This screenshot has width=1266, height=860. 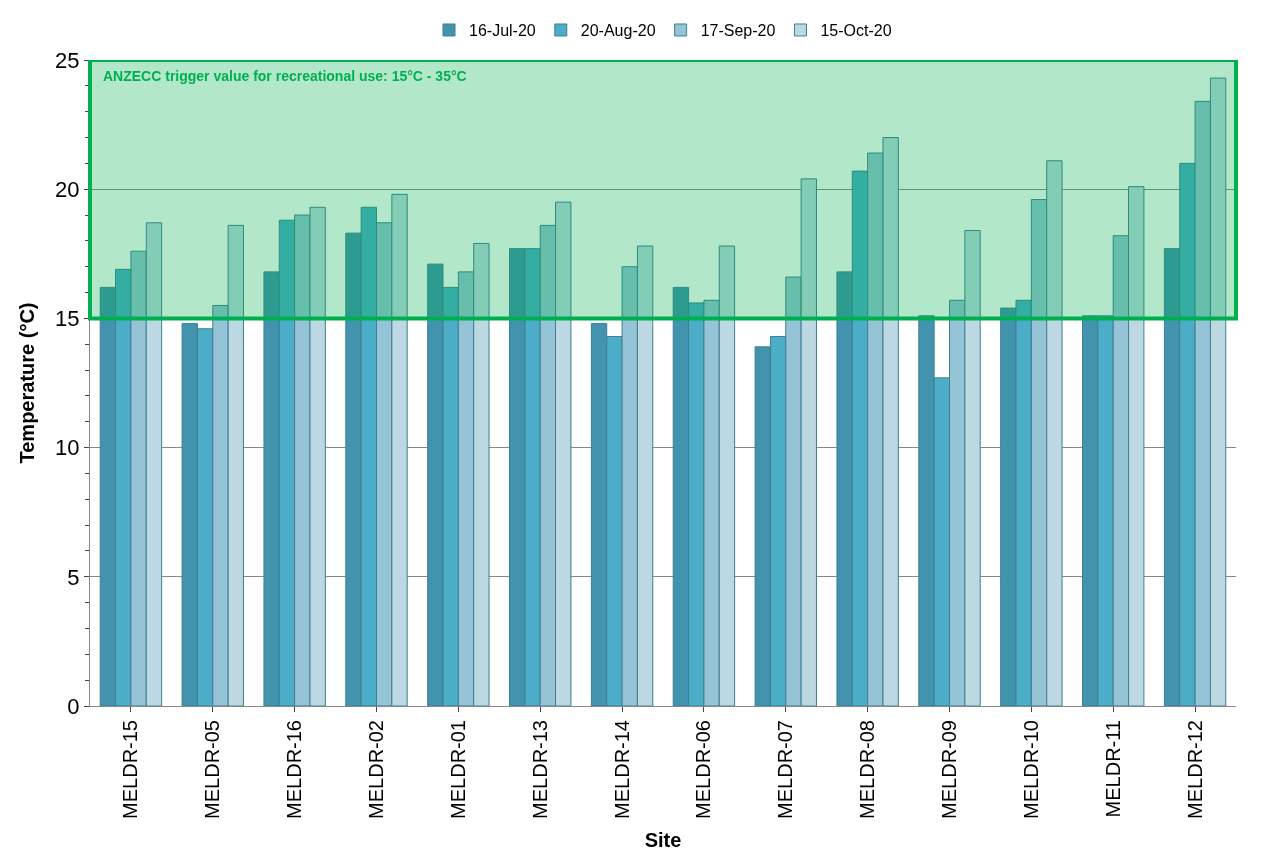 What do you see at coordinates (67, 319) in the screenshot?
I see `y-tick-label: 15` at bounding box center [67, 319].